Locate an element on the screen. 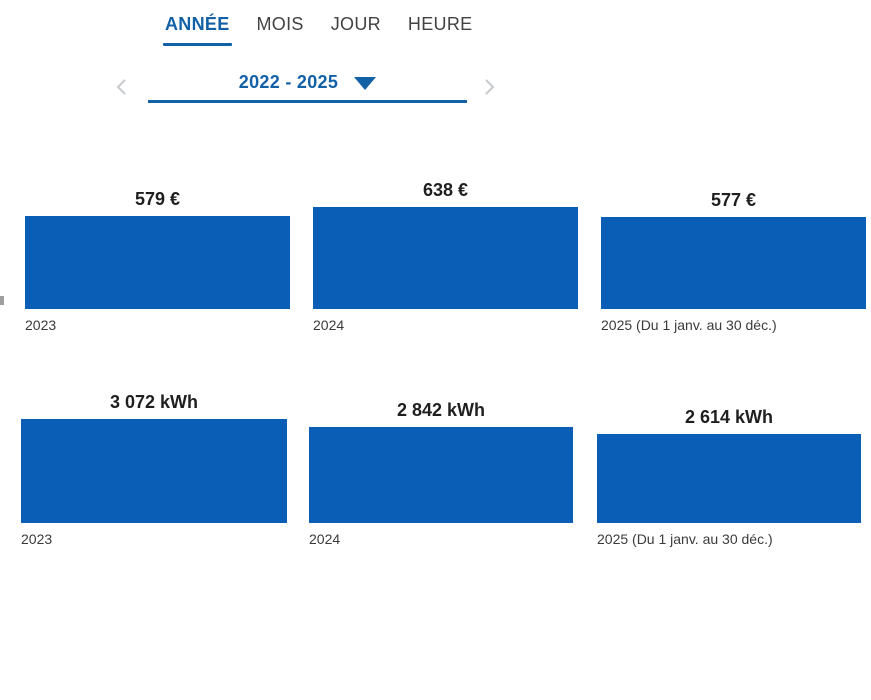 The width and height of the screenshot is (871, 700). bar-group: 577 € 2025 (Du 1 janv. au 30 déc.) is located at coordinates (733, 261).